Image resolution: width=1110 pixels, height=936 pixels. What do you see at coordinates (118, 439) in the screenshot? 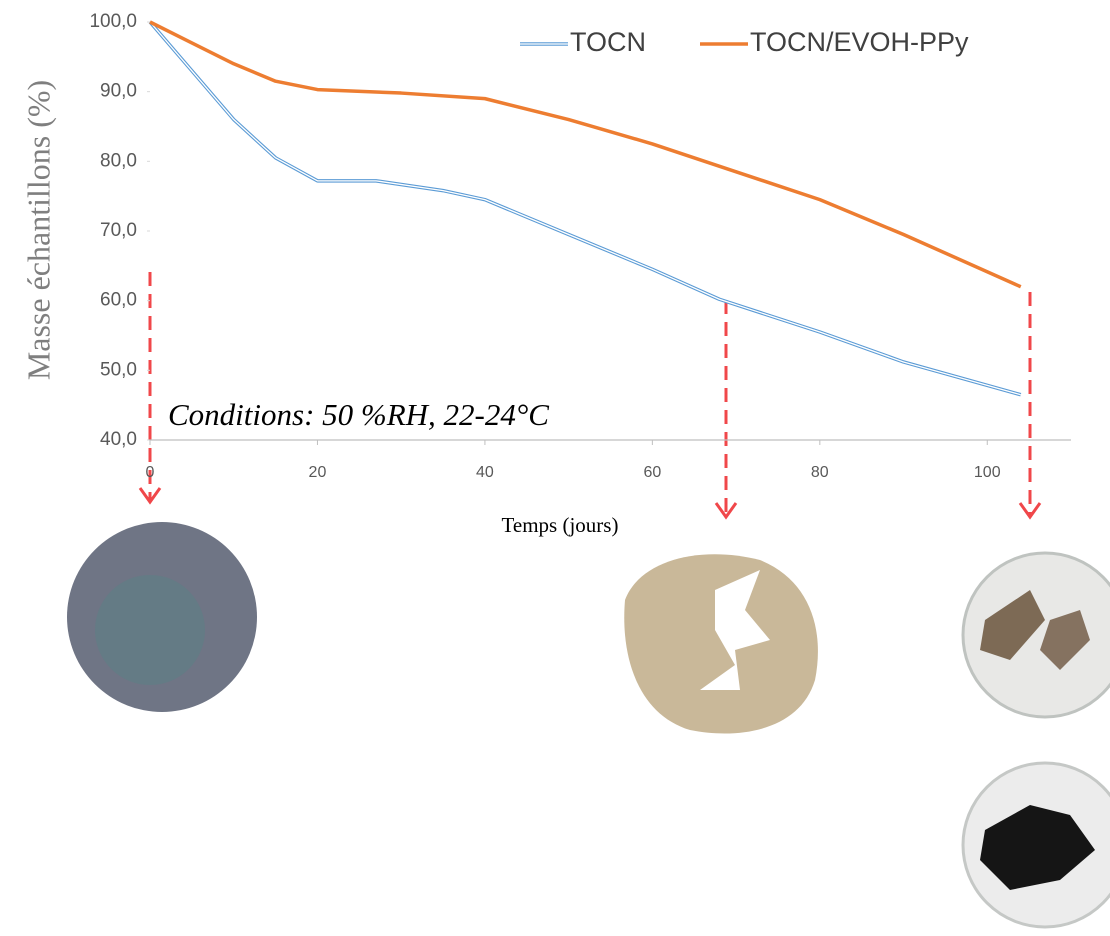
I see `y-tick-label: 40,0` at bounding box center [118, 439].